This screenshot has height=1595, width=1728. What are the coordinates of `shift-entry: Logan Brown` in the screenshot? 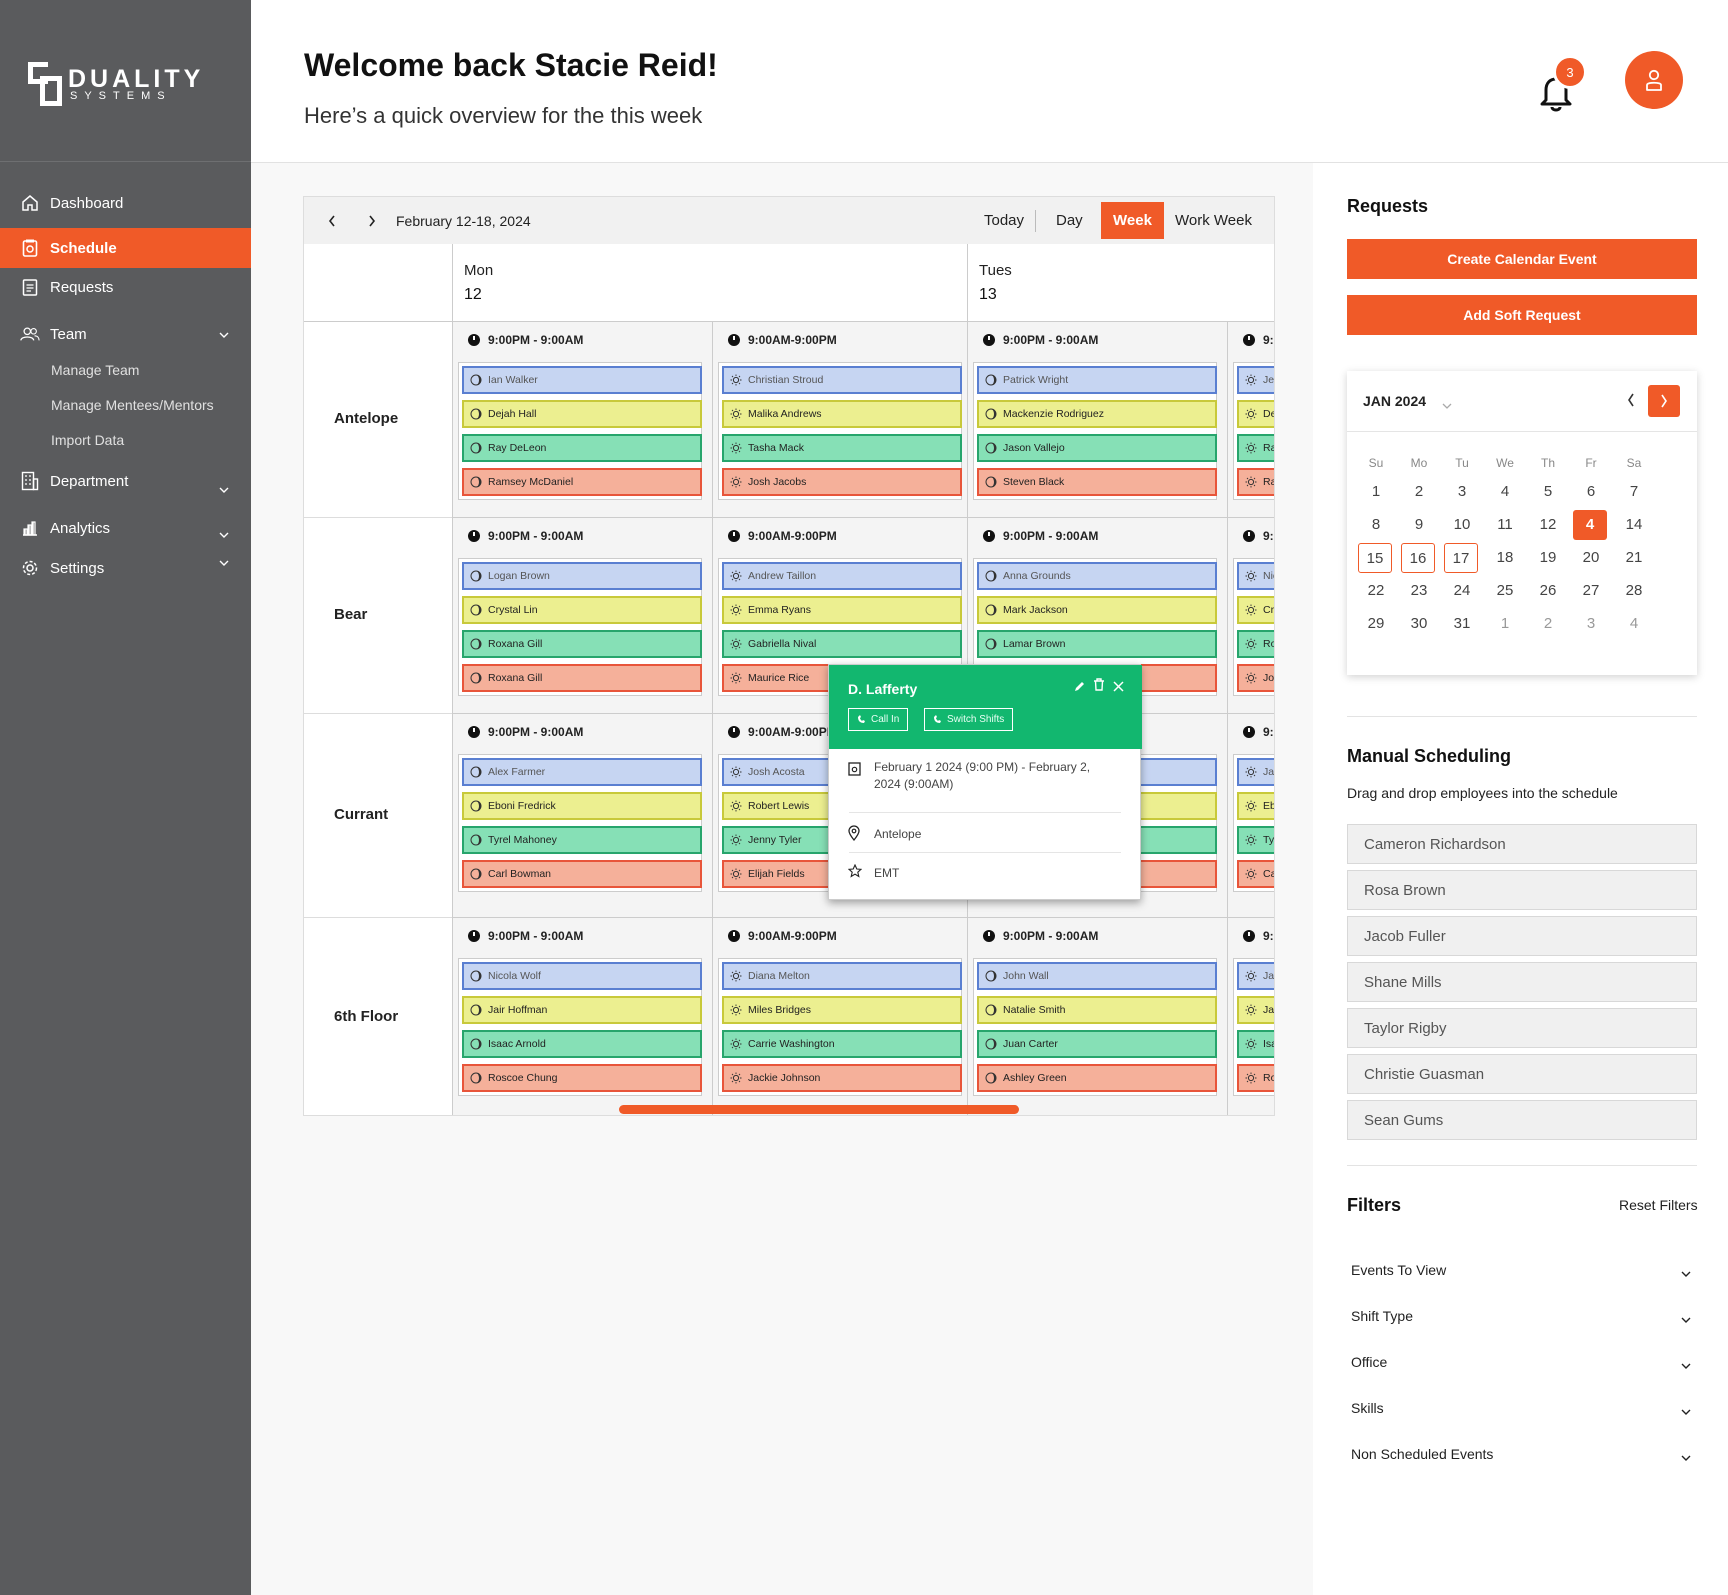 It's located at (582, 576).